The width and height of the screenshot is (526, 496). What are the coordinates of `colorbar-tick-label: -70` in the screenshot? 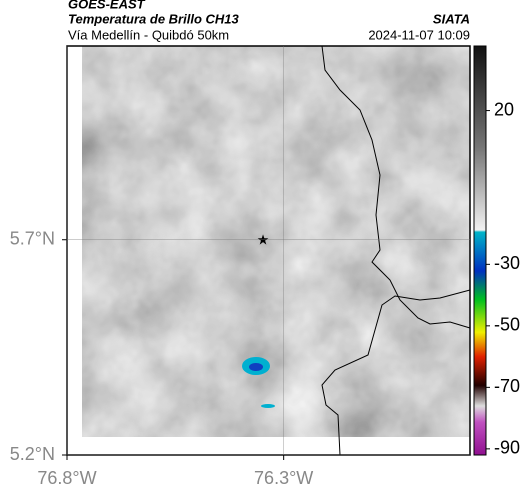 It's located at (507, 386).